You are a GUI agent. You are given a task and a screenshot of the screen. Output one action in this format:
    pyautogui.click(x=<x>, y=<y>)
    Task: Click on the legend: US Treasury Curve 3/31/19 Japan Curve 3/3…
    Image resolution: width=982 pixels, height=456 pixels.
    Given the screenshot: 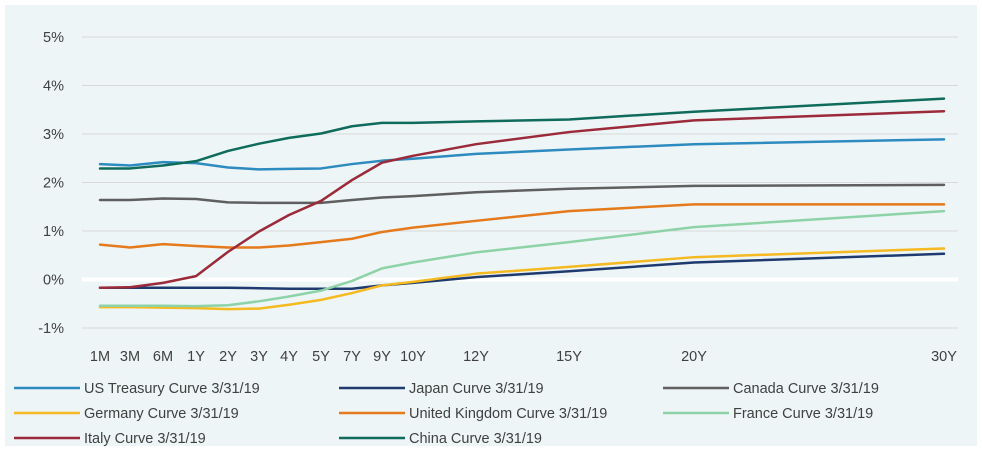 What is the action you would take?
    pyautogui.click(x=446, y=414)
    